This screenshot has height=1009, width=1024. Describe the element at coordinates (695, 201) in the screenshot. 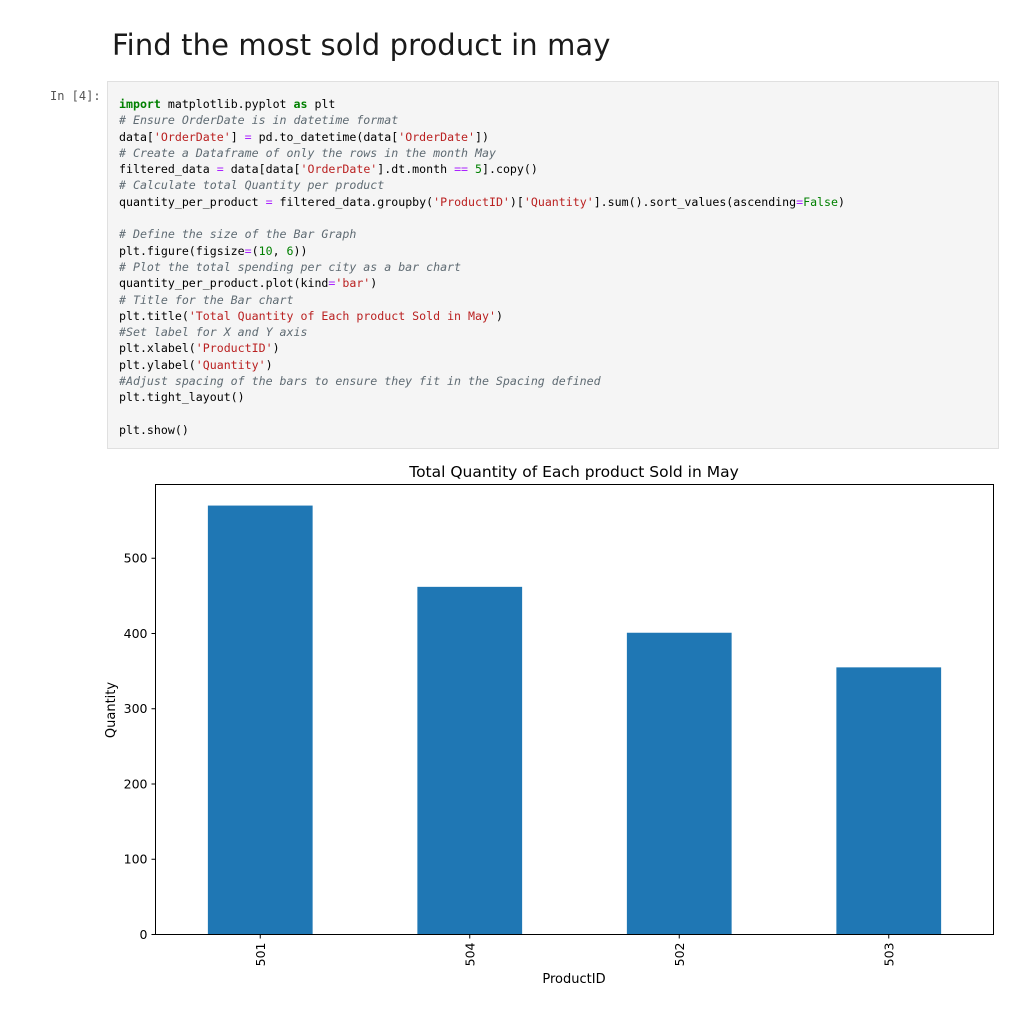

I see `code-token: ].sum().sort_values(ascending` at that location.